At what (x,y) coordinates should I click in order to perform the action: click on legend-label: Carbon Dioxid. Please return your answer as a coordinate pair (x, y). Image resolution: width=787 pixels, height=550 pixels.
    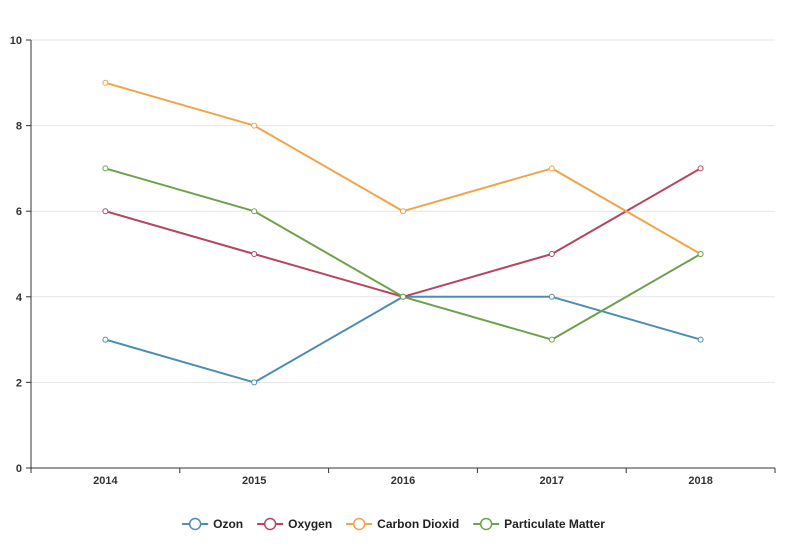
    Looking at the image, I should click on (418, 524).